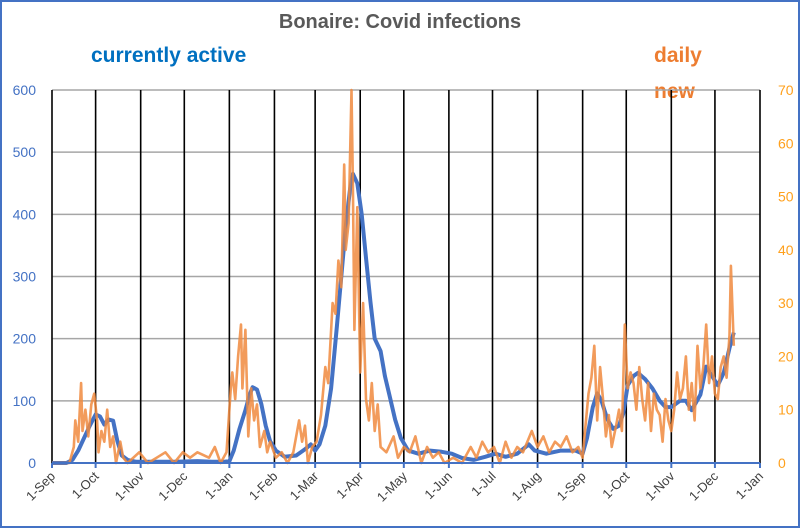 The width and height of the screenshot is (800, 528). I want to click on left-tick-label: 0, so click(32, 463).